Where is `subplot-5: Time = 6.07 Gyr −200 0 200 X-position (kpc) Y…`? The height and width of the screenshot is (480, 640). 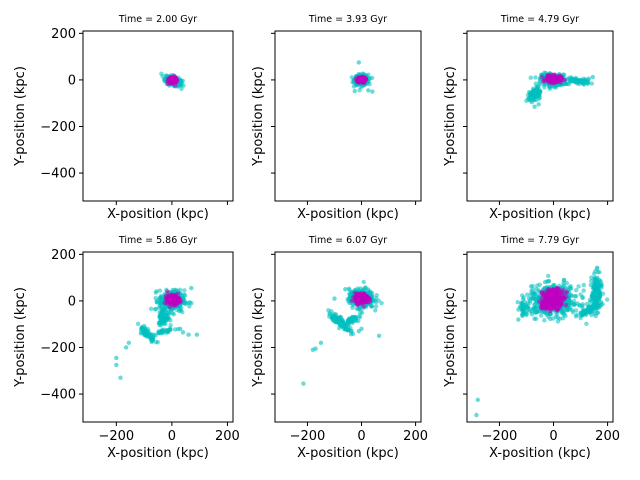 subplot-5: Time = 6.07 Gyr −200 0 200 X-position (kpc) Y… is located at coordinates (339, 348).